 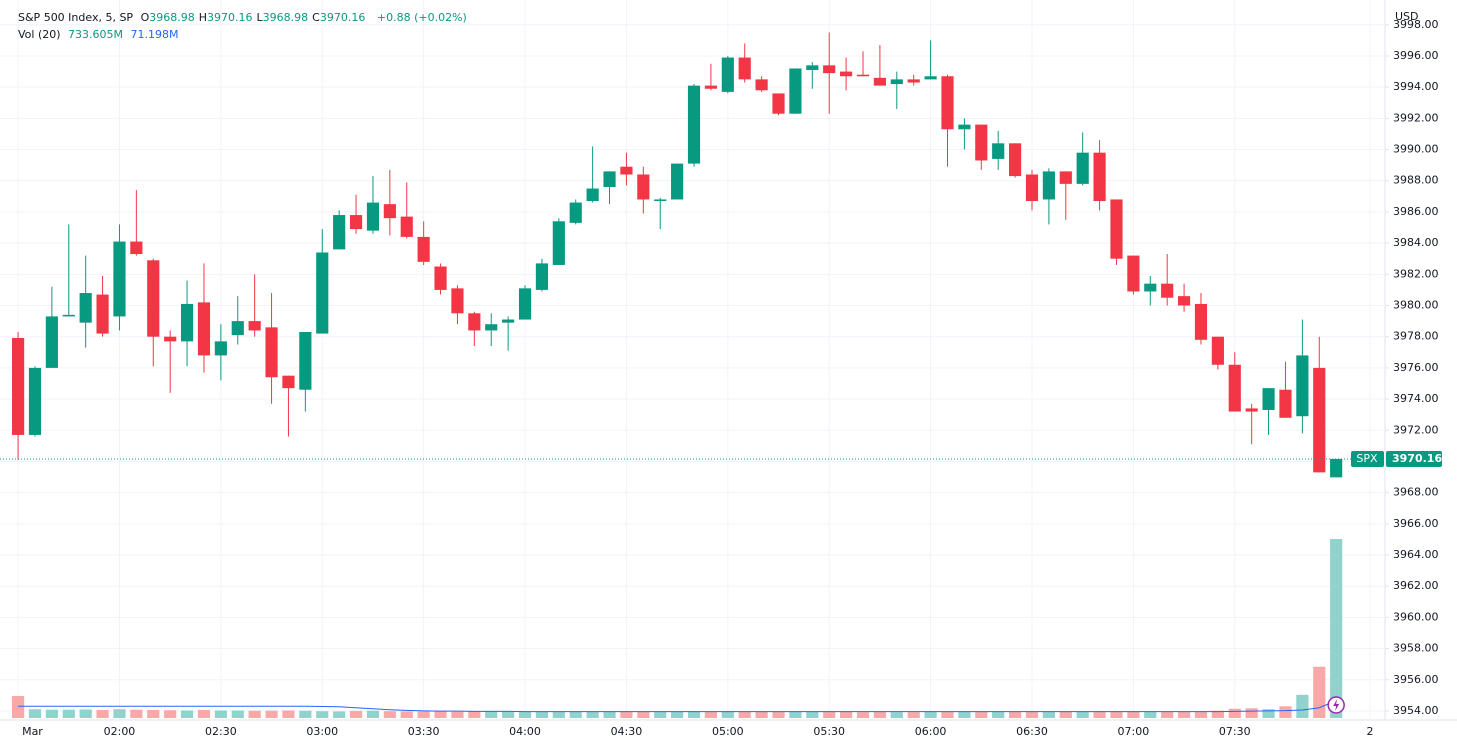 What do you see at coordinates (1416, 616) in the screenshot?
I see `y-tick-label: 3960.00` at bounding box center [1416, 616].